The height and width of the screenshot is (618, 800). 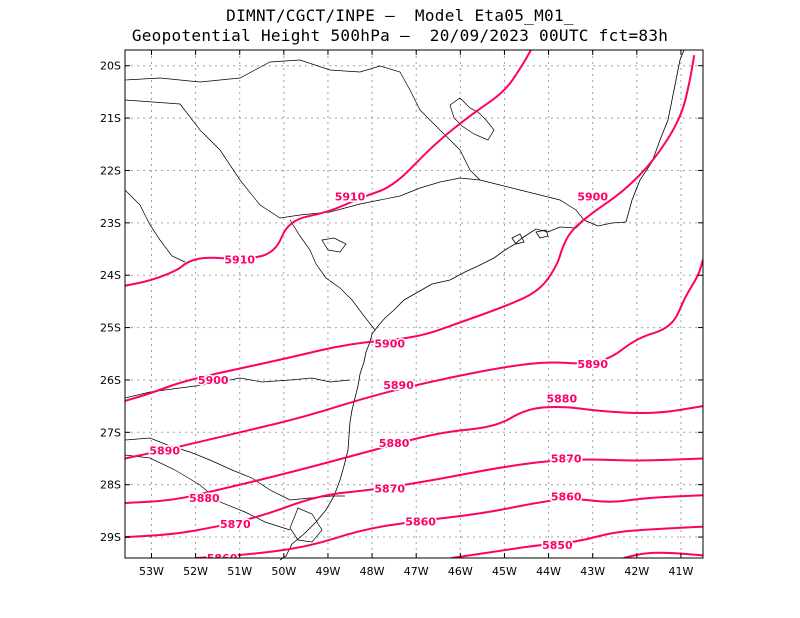 What do you see at coordinates (306, 525) in the screenshot?
I see `patos-lagoon` at bounding box center [306, 525].